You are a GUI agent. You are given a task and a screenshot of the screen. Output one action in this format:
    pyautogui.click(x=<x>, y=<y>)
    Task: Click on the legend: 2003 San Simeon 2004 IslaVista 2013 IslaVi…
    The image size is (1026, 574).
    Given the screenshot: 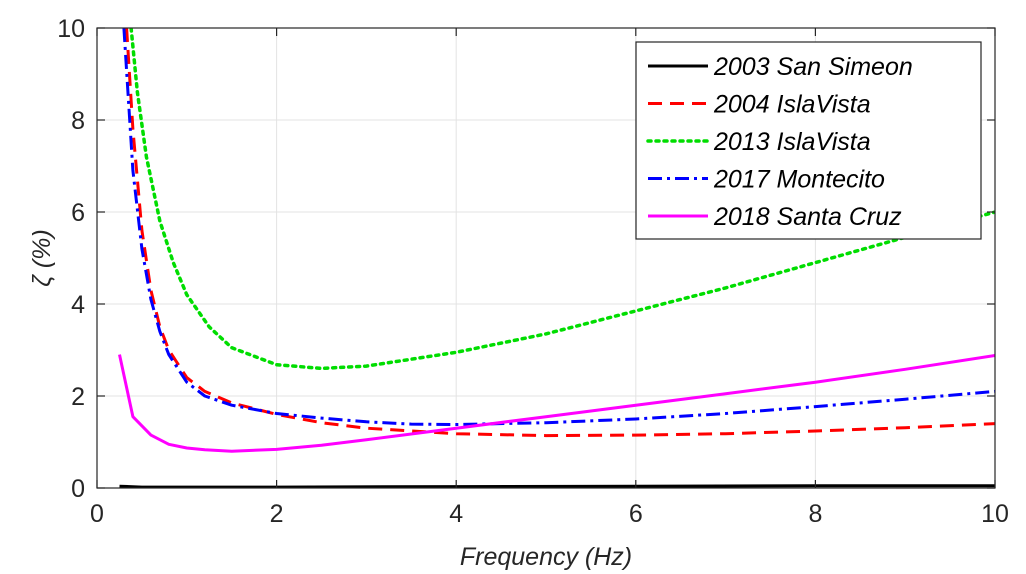 What is the action you would take?
    pyautogui.click(x=808, y=140)
    